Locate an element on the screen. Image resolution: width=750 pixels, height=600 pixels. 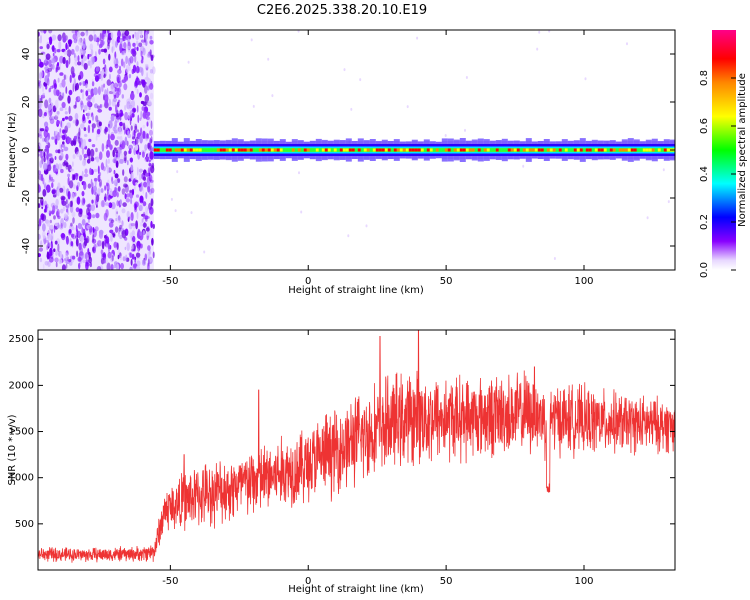
colorbar-label: Normalized spectral amplitude is located at coordinates (742, 150).